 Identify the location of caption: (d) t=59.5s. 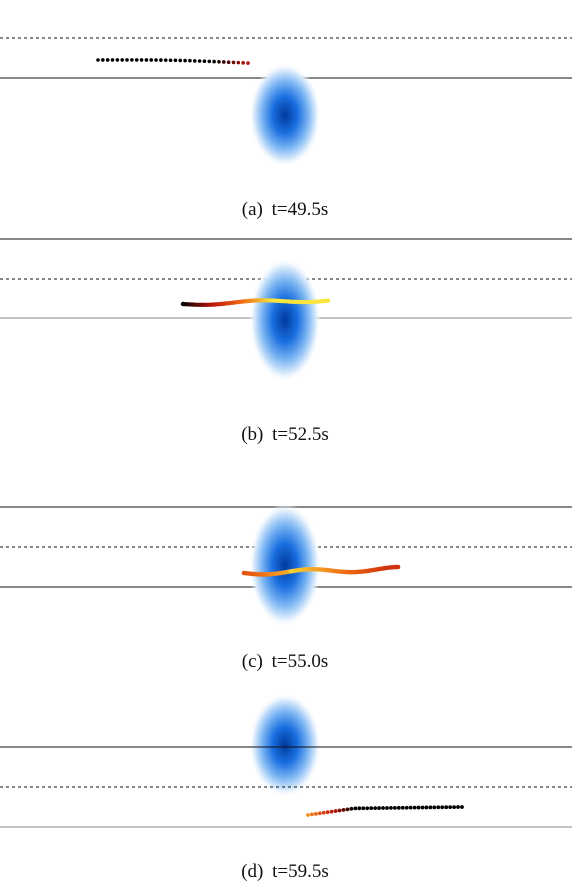
(285, 871).